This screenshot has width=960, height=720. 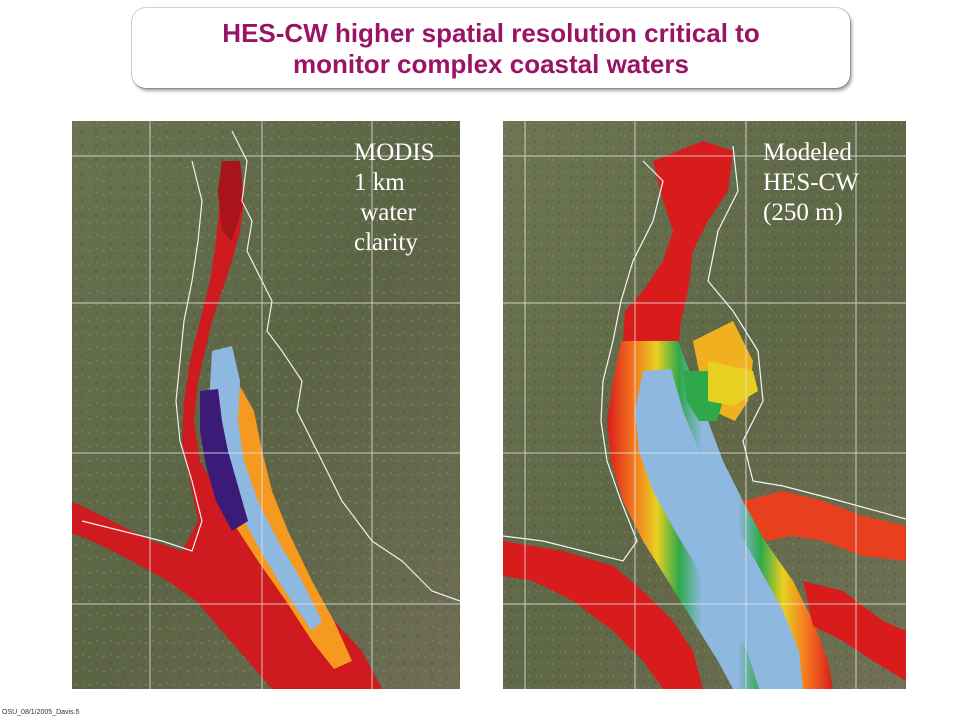 What do you see at coordinates (824, 526) in the screenshot?
I see `hescw-east-river` at bounding box center [824, 526].